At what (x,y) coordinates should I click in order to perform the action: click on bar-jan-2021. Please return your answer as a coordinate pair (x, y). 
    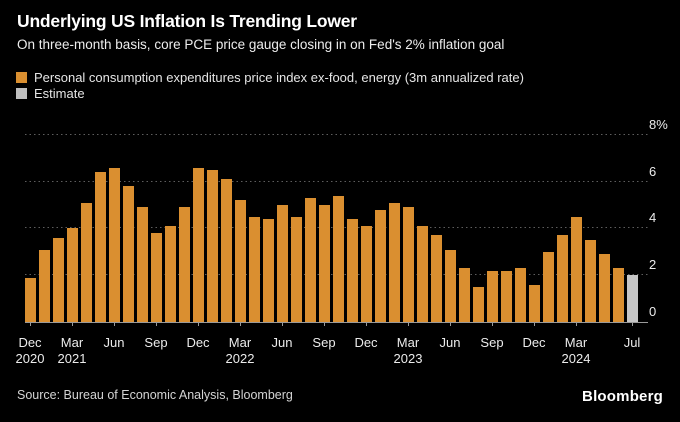
    Looking at the image, I should click on (44, 285).